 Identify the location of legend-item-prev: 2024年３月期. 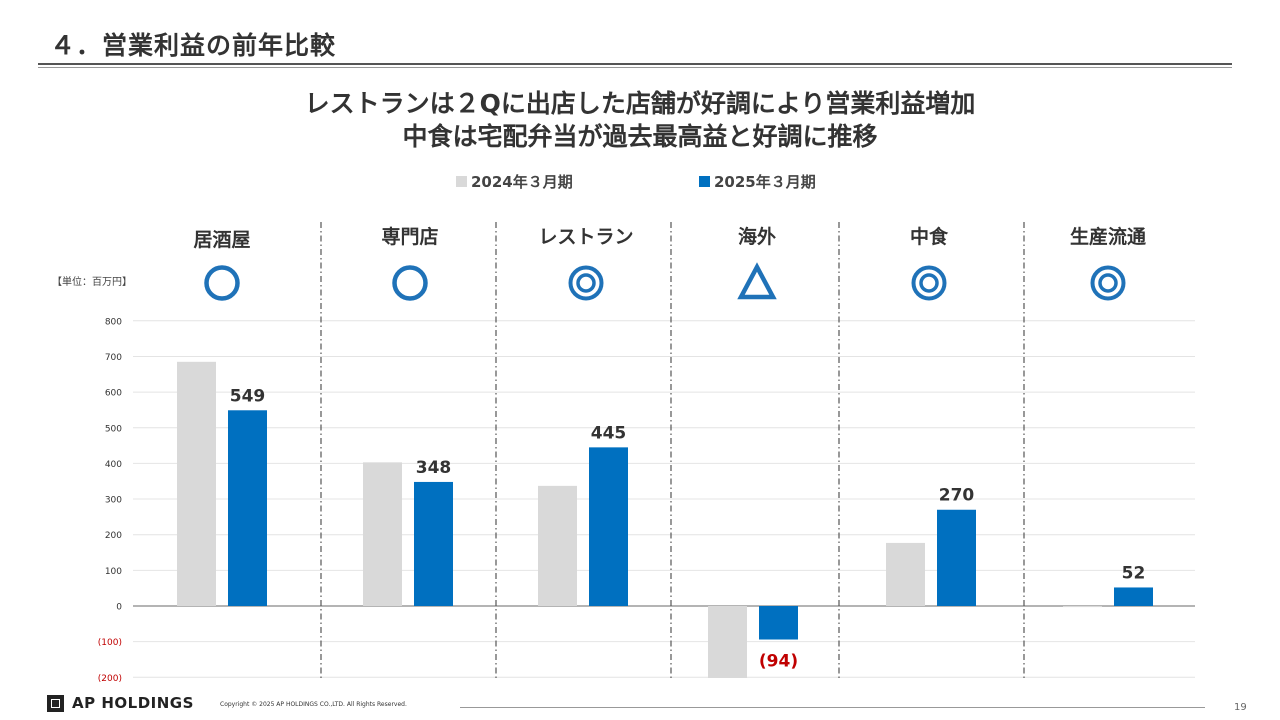
(514, 181).